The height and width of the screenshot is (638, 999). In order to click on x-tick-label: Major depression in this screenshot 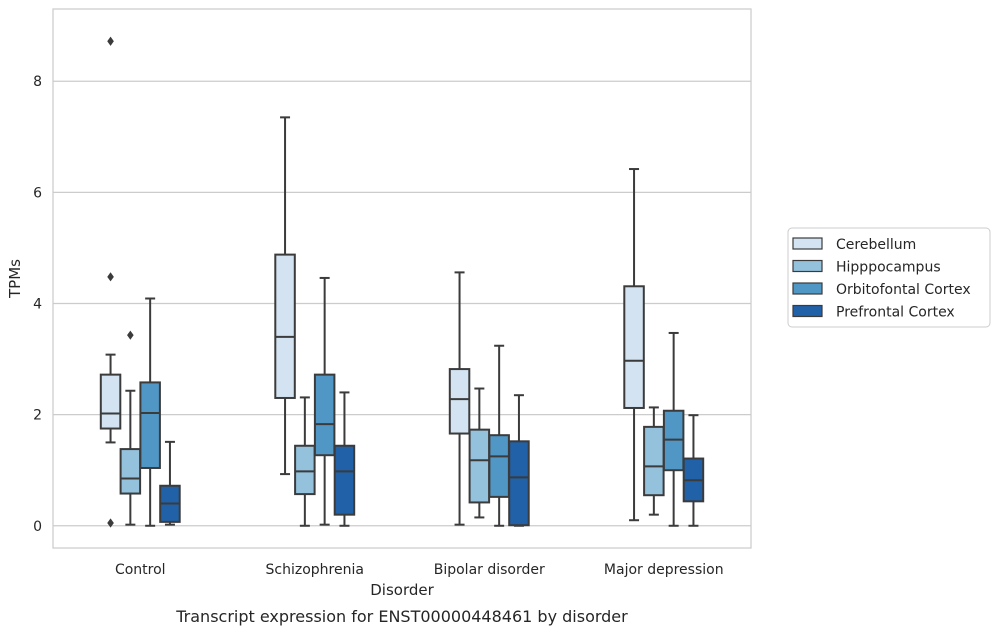, I will do `click(664, 570)`.